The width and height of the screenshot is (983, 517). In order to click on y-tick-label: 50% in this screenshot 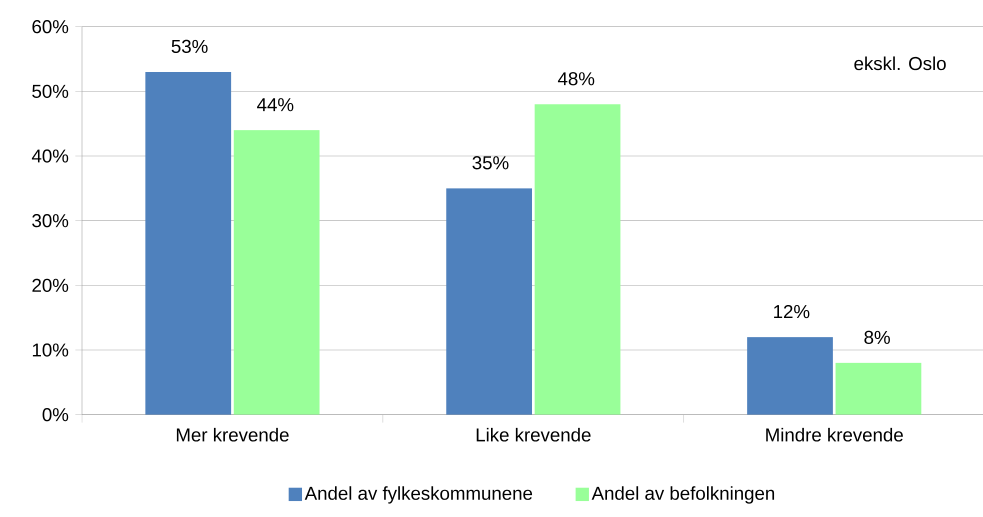, I will do `click(50, 91)`.